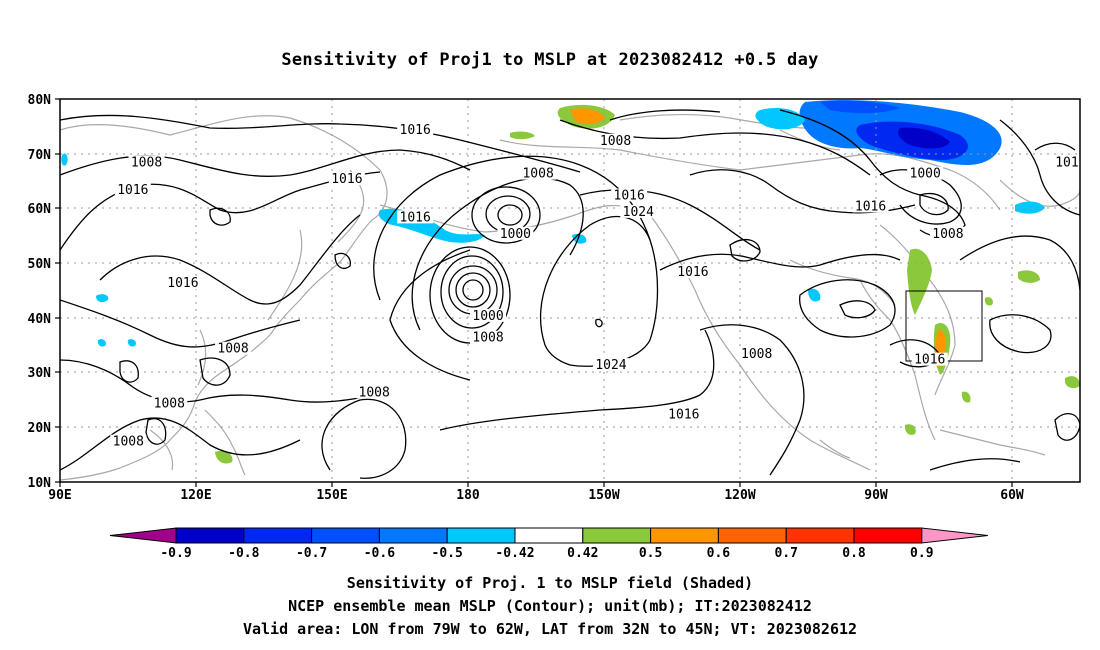 The height and width of the screenshot is (650, 1100). I want to click on colorbar-label: -0.42, so click(514, 553).